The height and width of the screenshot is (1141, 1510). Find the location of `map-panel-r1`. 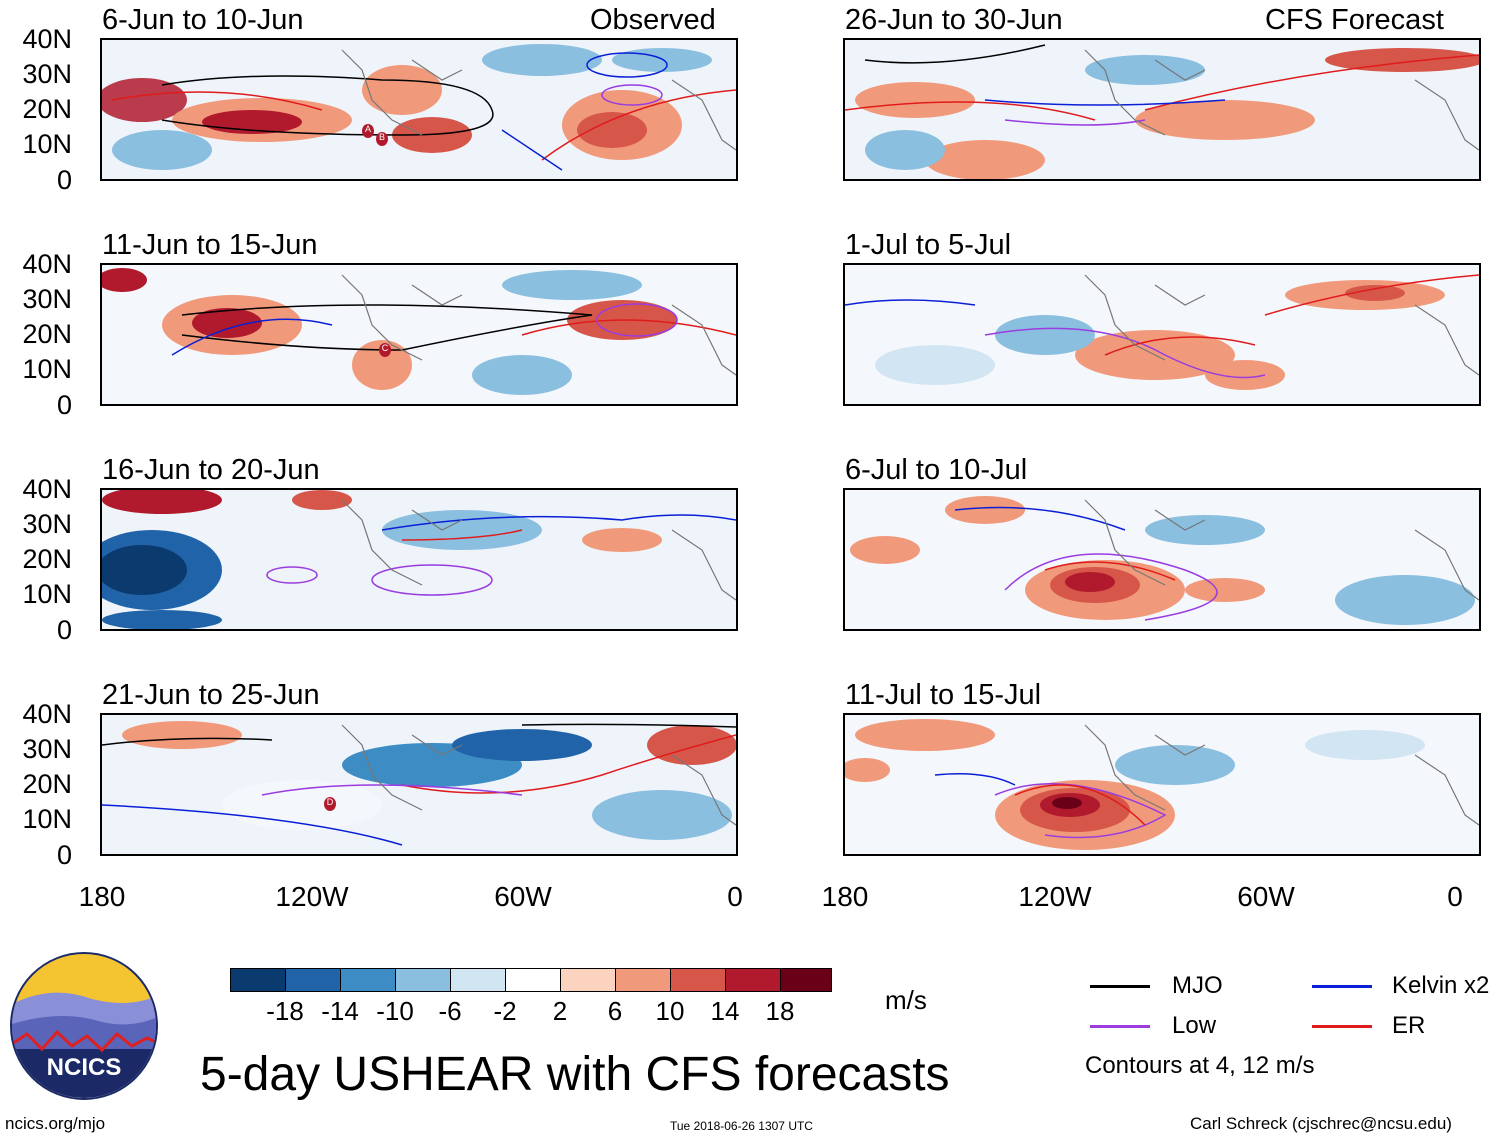

map-panel-r1 is located at coordinates (1162, 334).